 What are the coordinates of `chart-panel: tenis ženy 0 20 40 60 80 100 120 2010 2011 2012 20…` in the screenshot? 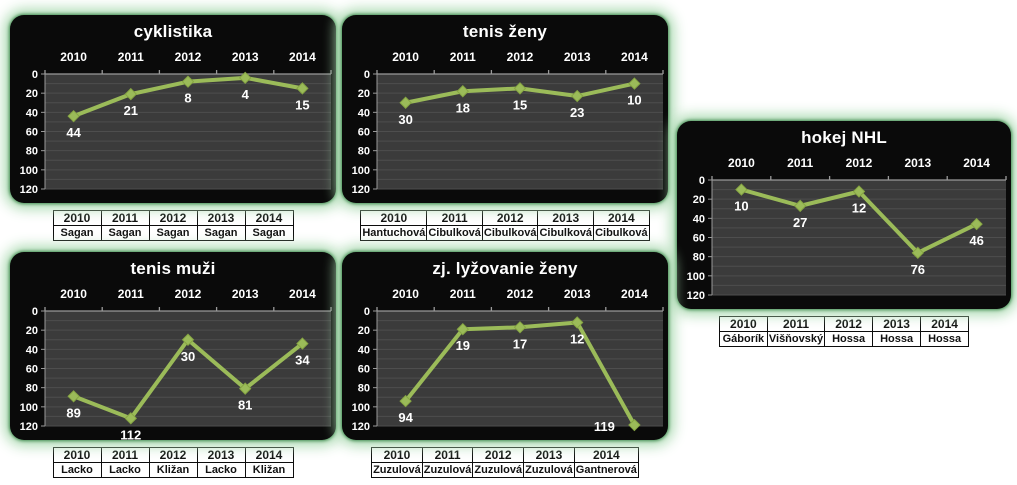 It's located at (505, 109).